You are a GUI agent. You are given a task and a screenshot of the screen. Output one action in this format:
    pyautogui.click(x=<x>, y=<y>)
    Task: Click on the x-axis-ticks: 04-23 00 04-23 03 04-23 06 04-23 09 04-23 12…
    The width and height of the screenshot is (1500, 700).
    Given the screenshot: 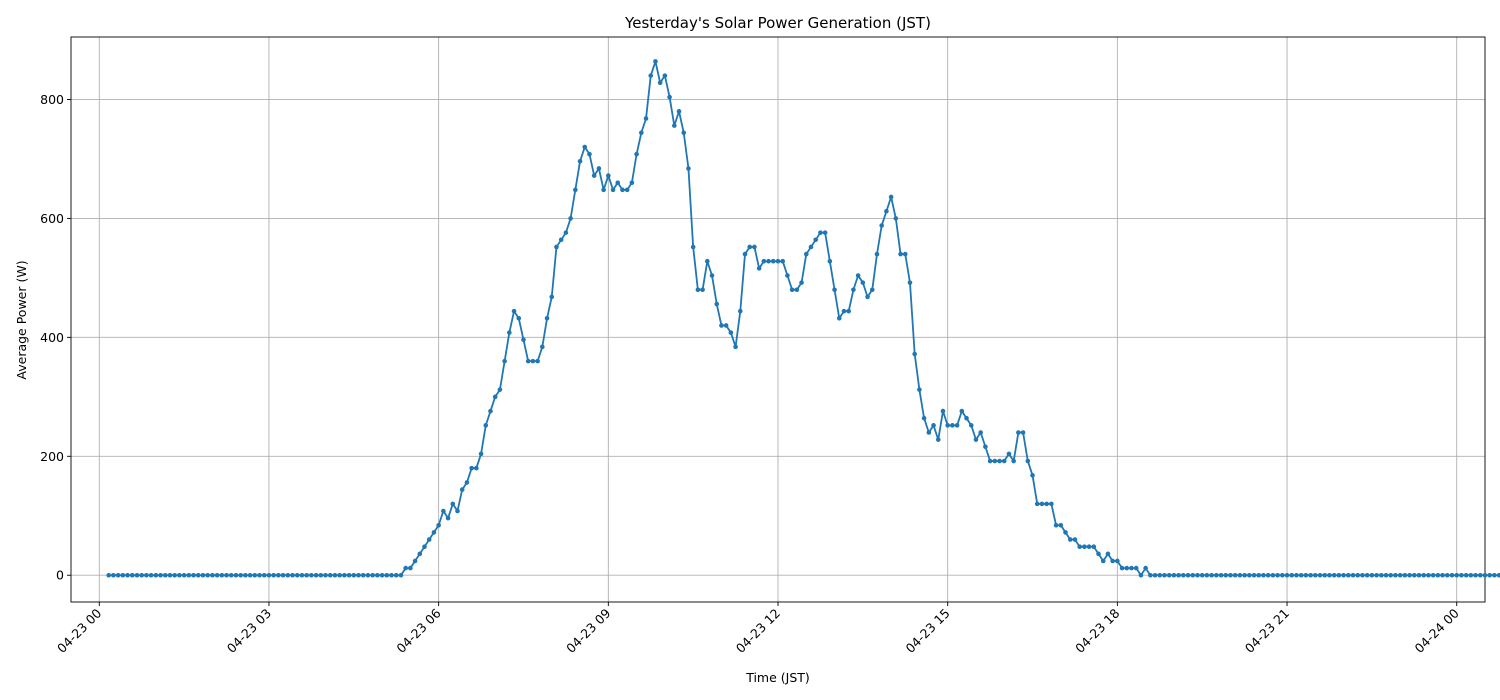 What is the action you would take?
    pyautogui.click(x=758, y=629)
    